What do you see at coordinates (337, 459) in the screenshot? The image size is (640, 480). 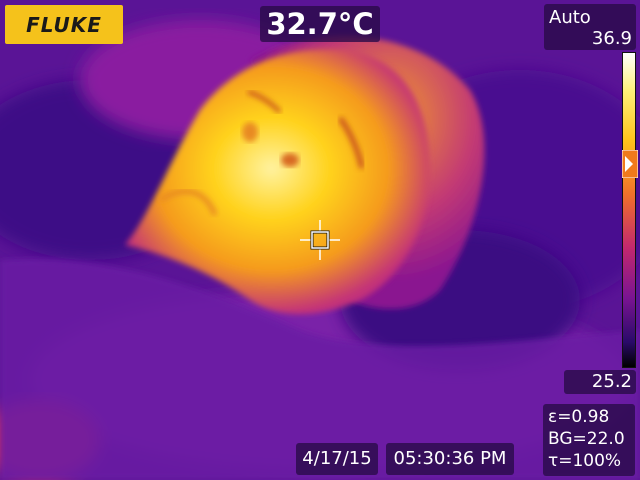 I see `capture-date: 4/17/15` at bounding box center [337, 459].